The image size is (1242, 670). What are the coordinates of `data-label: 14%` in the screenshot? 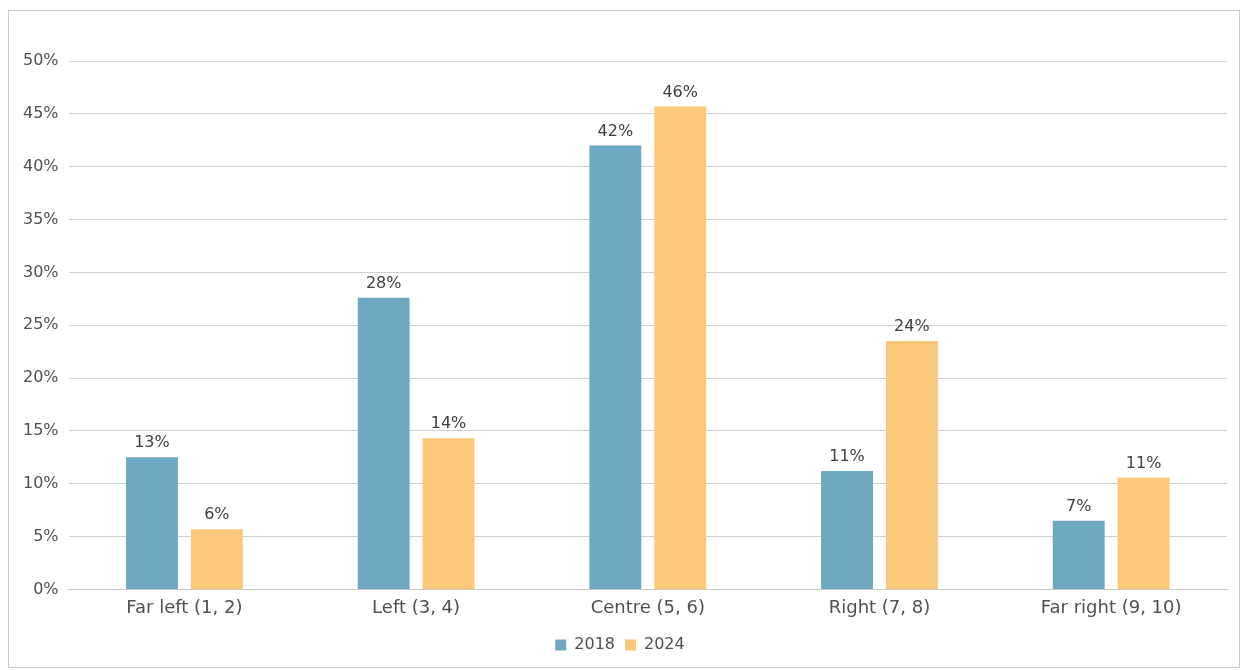 It's located at (448, 423).